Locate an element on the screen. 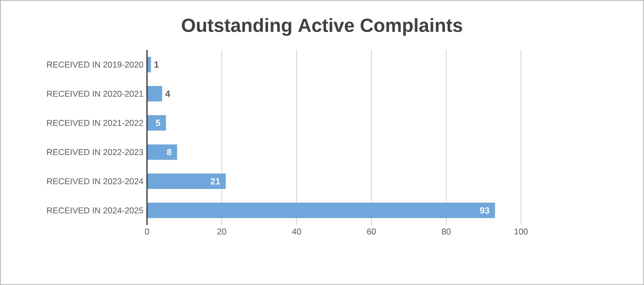  data-label: 4 is located at coordinates (167, 93).